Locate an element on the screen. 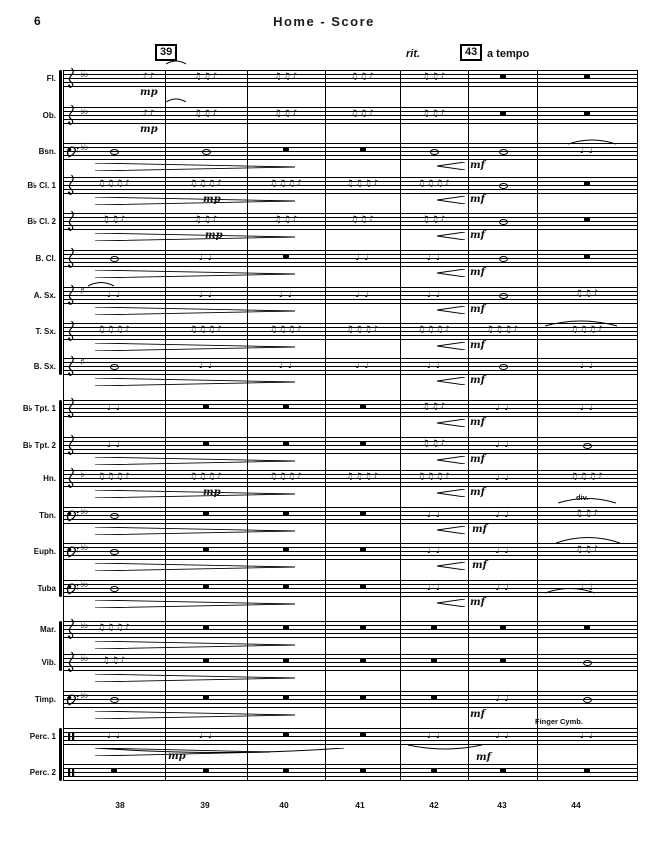 This screenshot has height=864, width=648. instrument-label-fl: Fl. is located at coordinates (51, 78).